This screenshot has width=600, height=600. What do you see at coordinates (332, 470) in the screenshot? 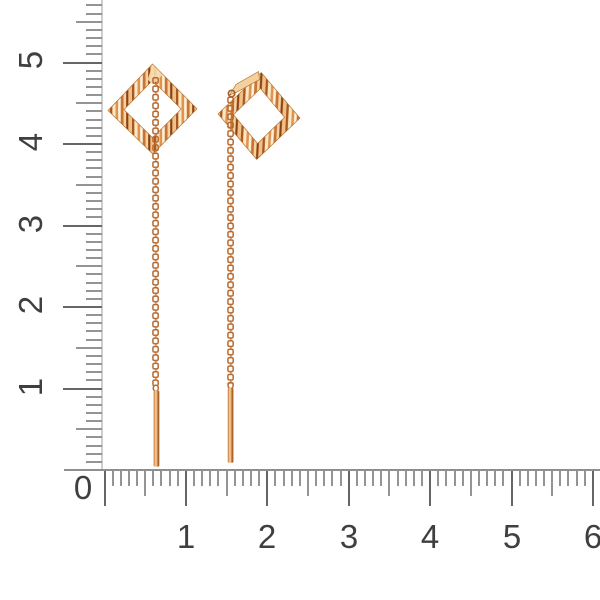
I see `ruler-horizontal-edge` at bounding box center [332, 470].